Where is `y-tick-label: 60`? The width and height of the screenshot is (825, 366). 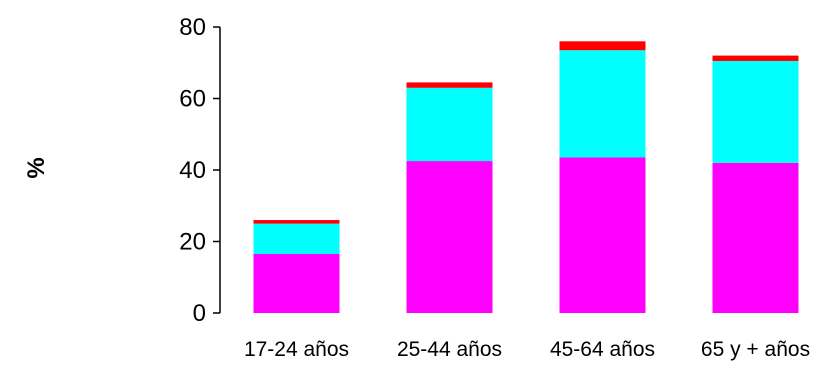 y-tick-label: 60 is located at coordinates (192, 99).